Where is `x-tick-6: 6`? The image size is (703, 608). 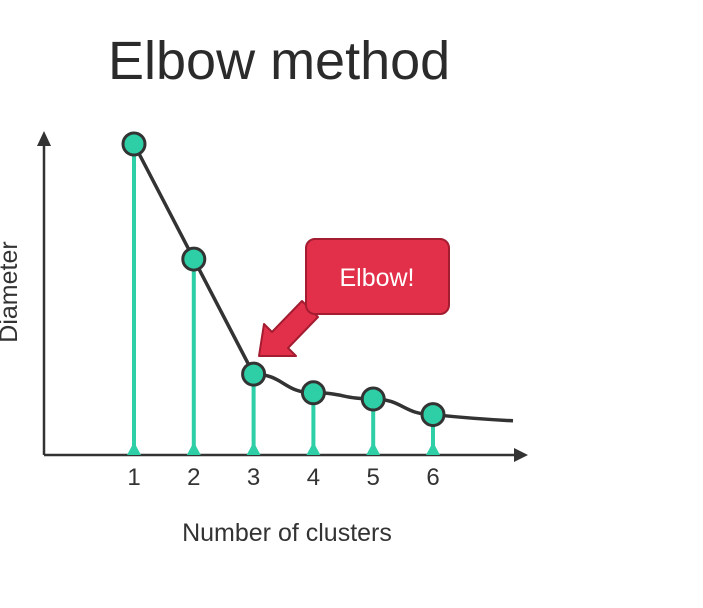
x-tick-6: 6 is located at coordinates (432, 477).